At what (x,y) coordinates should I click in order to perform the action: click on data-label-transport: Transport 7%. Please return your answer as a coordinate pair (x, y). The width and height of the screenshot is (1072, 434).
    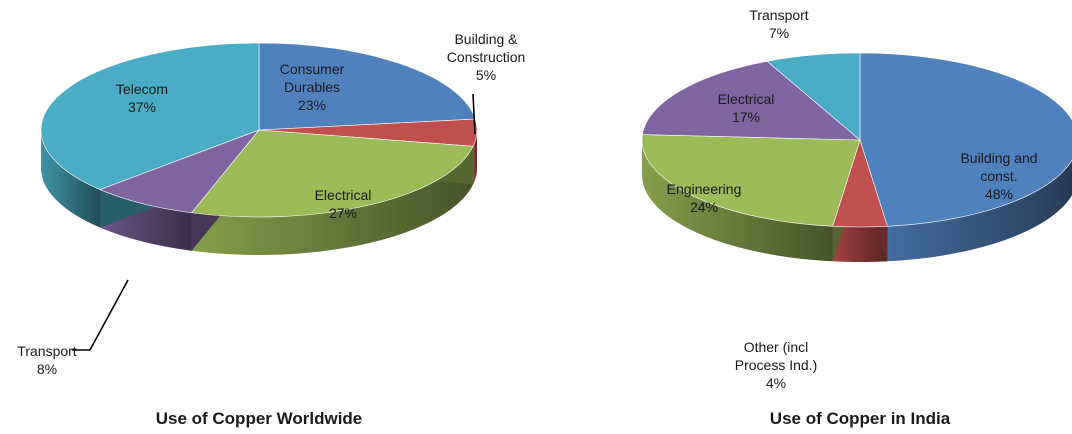
    Looking at the image, I should click on (779, 24).